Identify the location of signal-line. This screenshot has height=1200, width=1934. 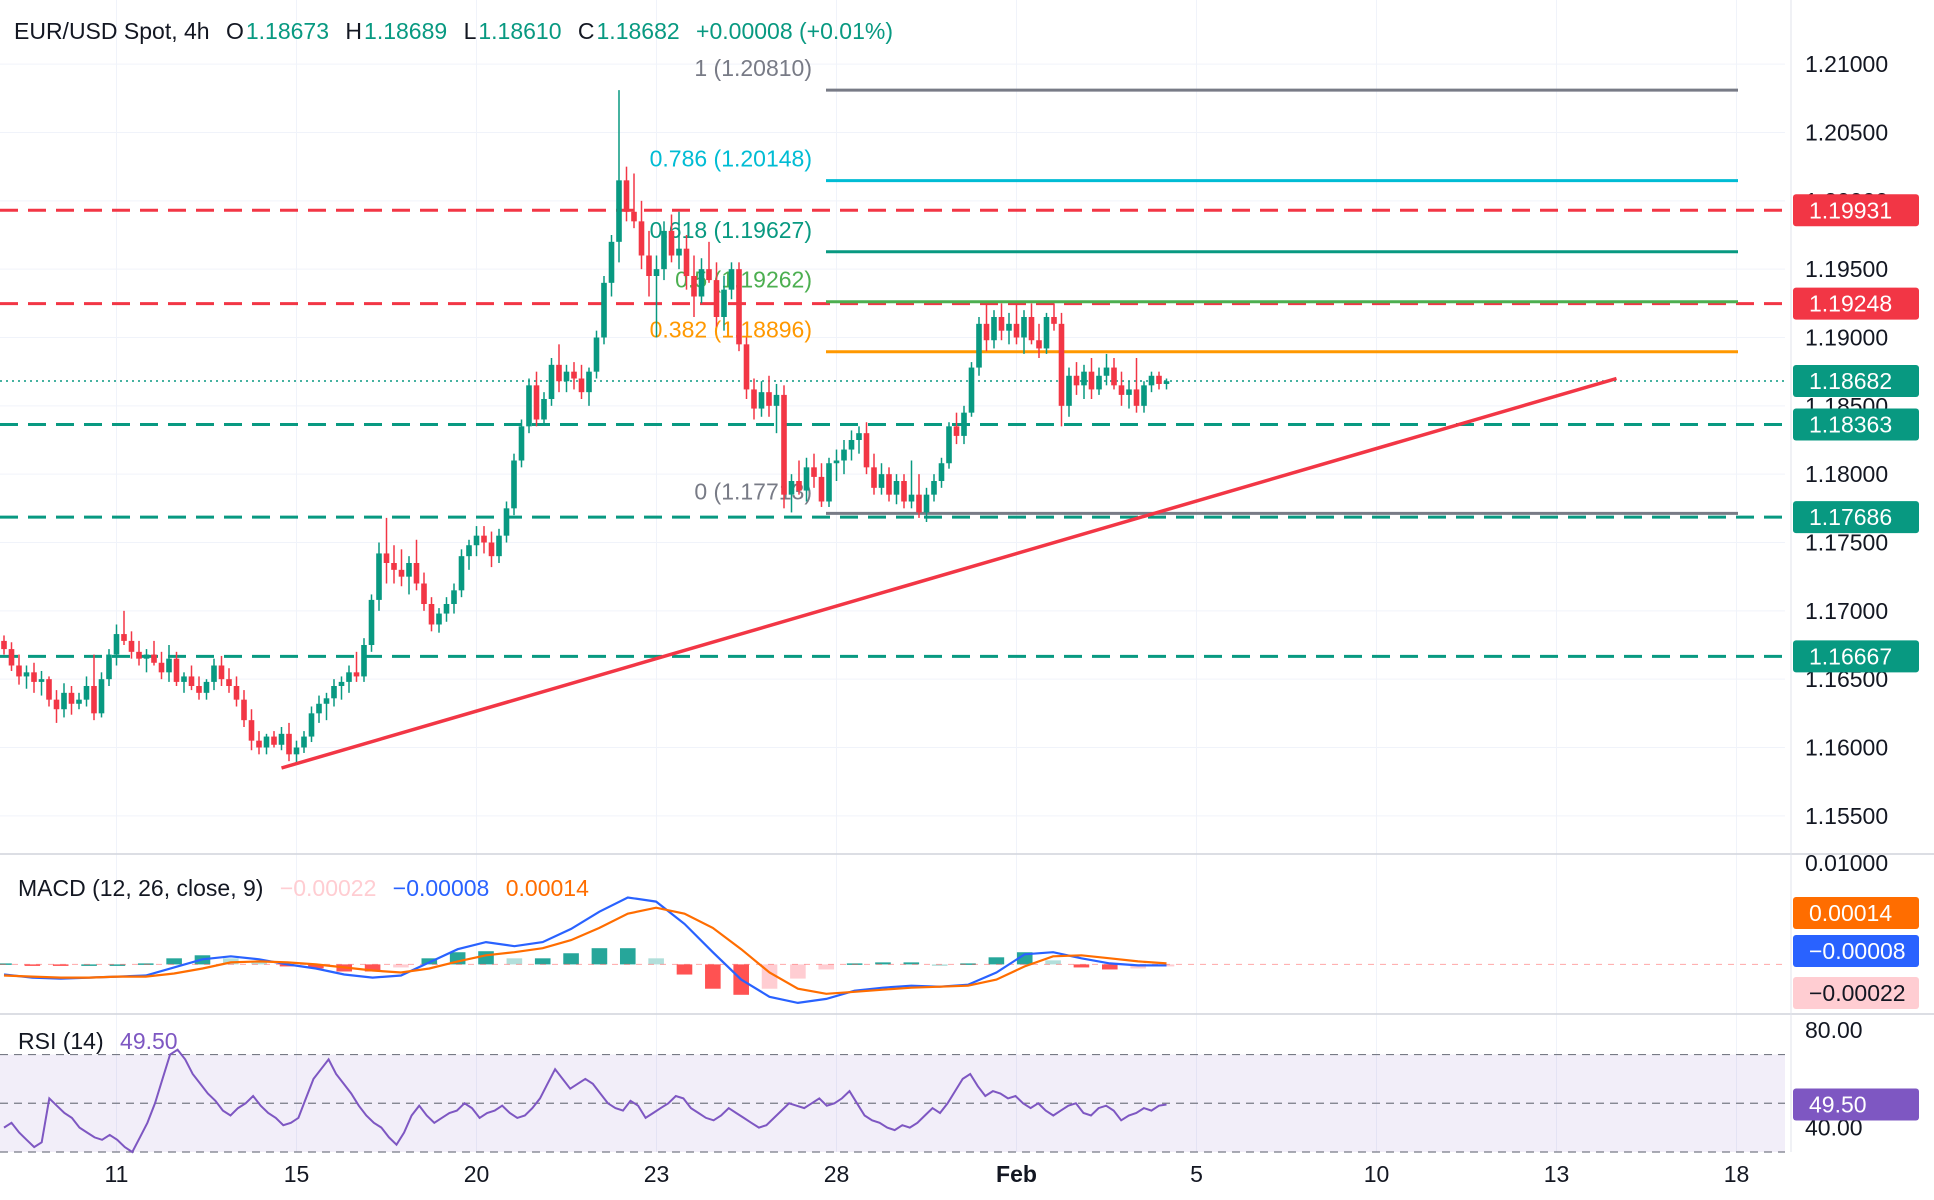
(585, 950).